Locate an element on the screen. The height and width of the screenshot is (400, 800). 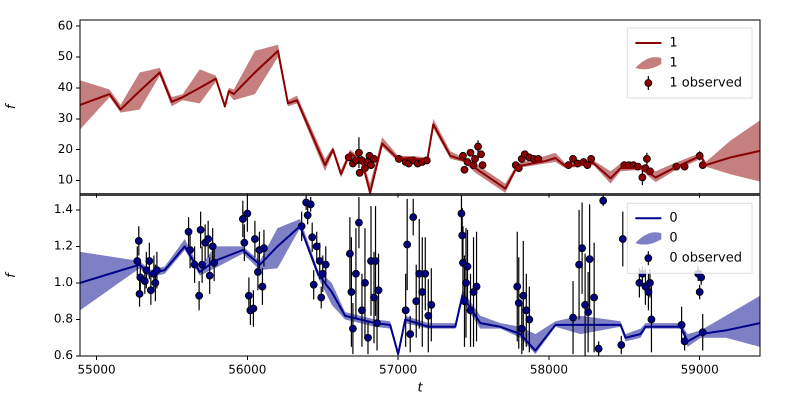
y-tick-label: 1.4 is located at coordinates (63, 209).